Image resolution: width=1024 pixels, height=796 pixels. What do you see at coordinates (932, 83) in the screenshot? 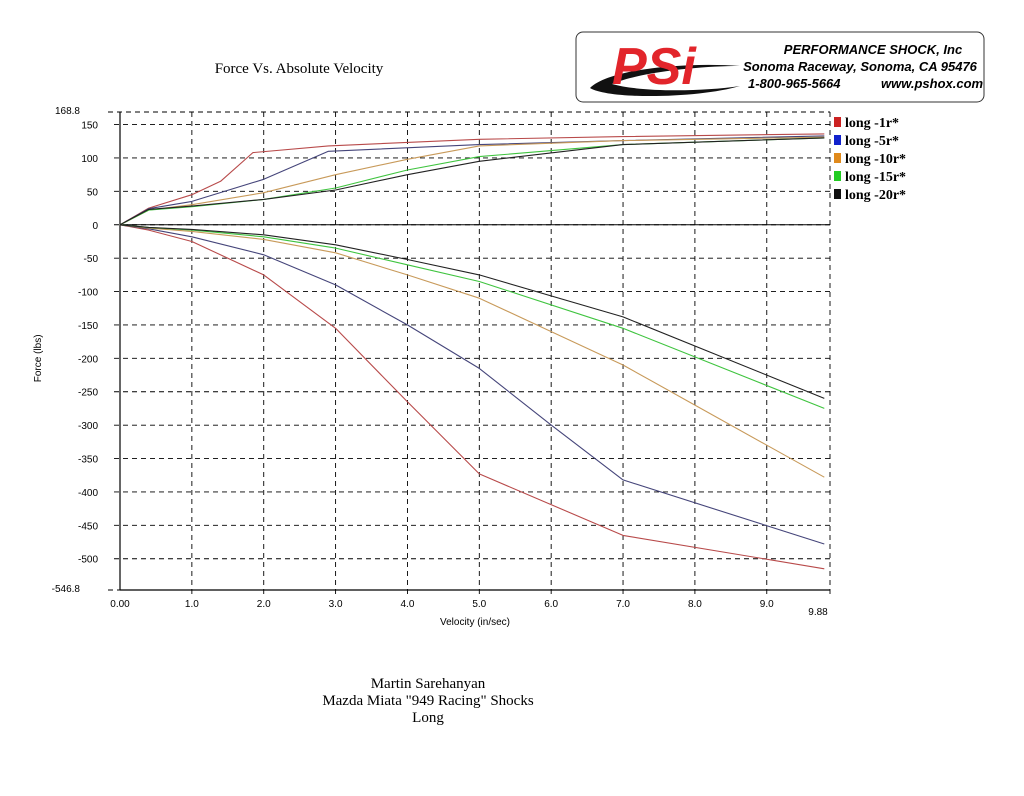
I see `company-website: www.pshox.com` at bounding box center [932, 83].